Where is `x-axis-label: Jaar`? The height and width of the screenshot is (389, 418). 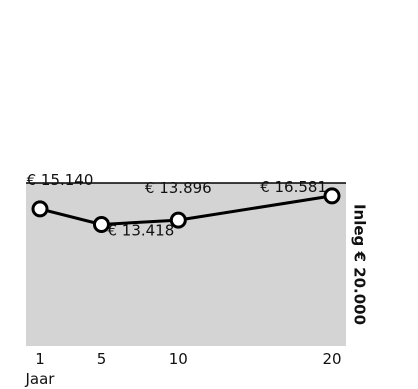 x-axis-label: Jaar is located at coordinates (40, 379).